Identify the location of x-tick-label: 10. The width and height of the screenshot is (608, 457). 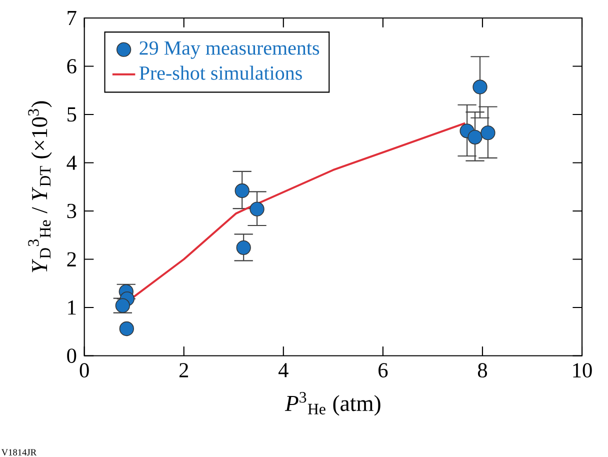
(582, 370).